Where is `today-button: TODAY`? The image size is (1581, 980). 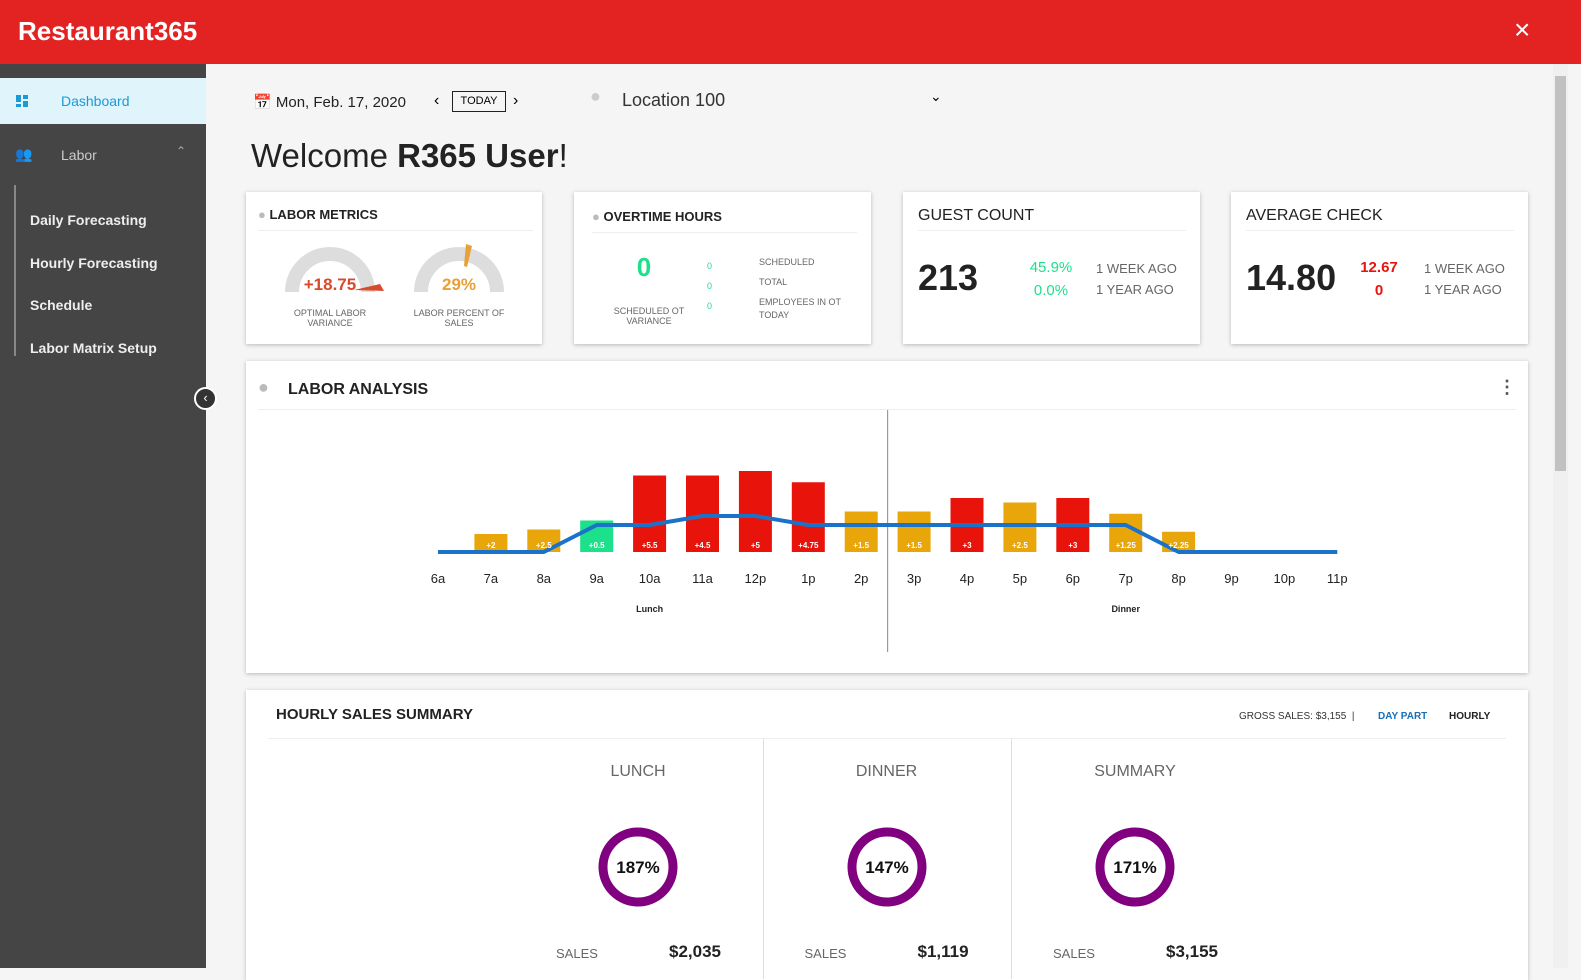
today-button: TODAY is located at coordinates (479, 101).